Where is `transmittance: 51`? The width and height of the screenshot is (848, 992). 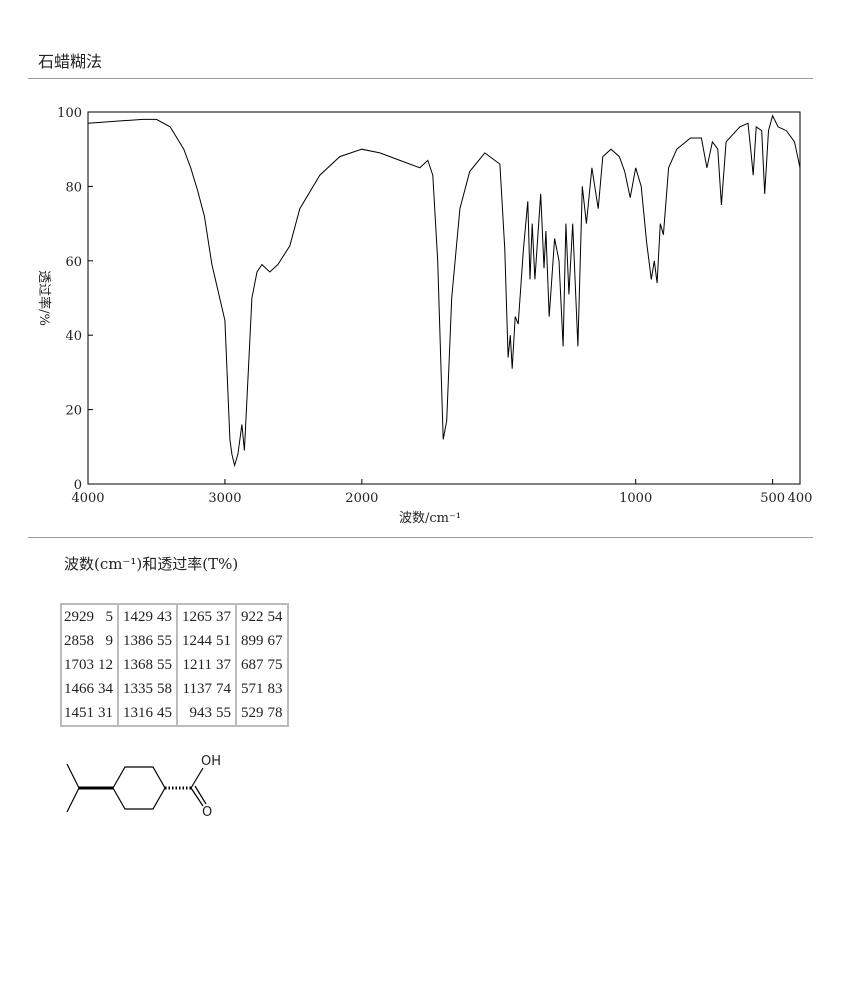 transmittance: 51 is located at coordinates (223, 641).